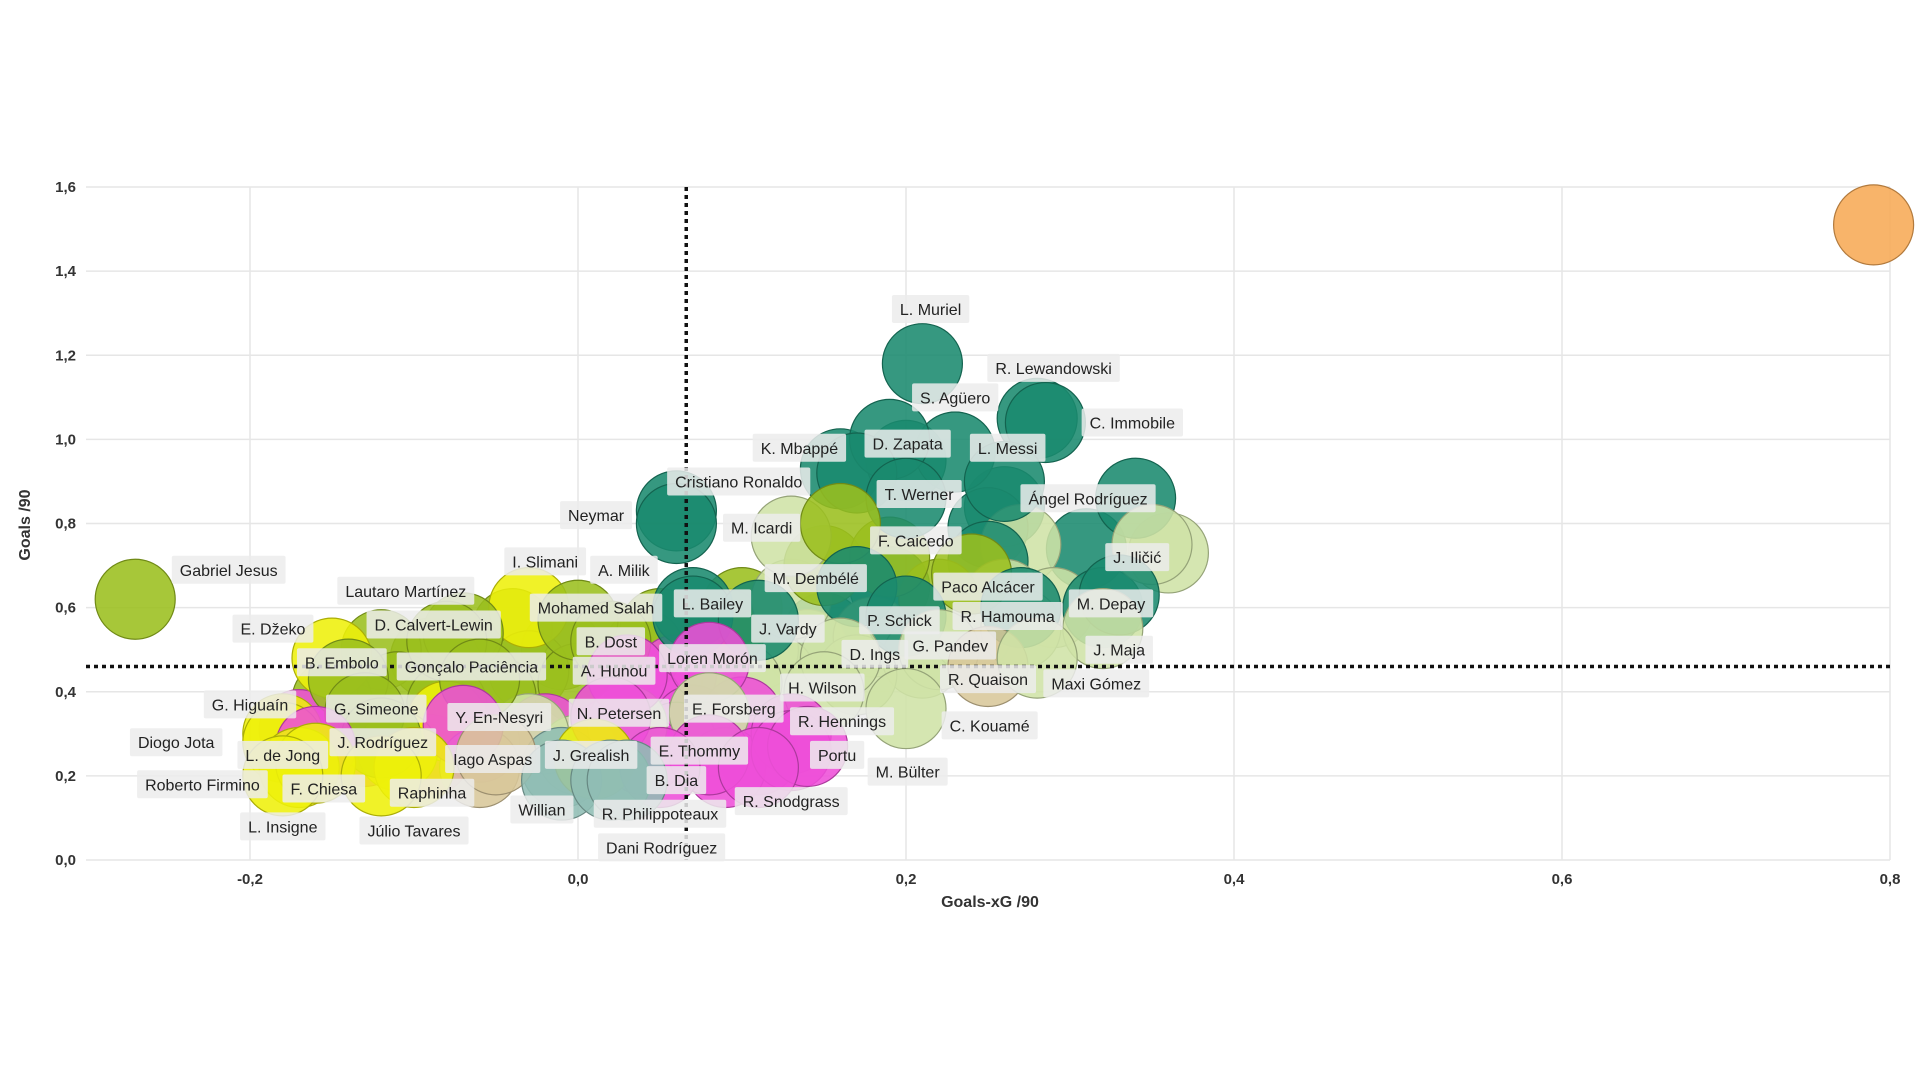 This screenshot has height=1080, width=1920. I want to click on player-label-text: L. de Jong, so click(282, 756).